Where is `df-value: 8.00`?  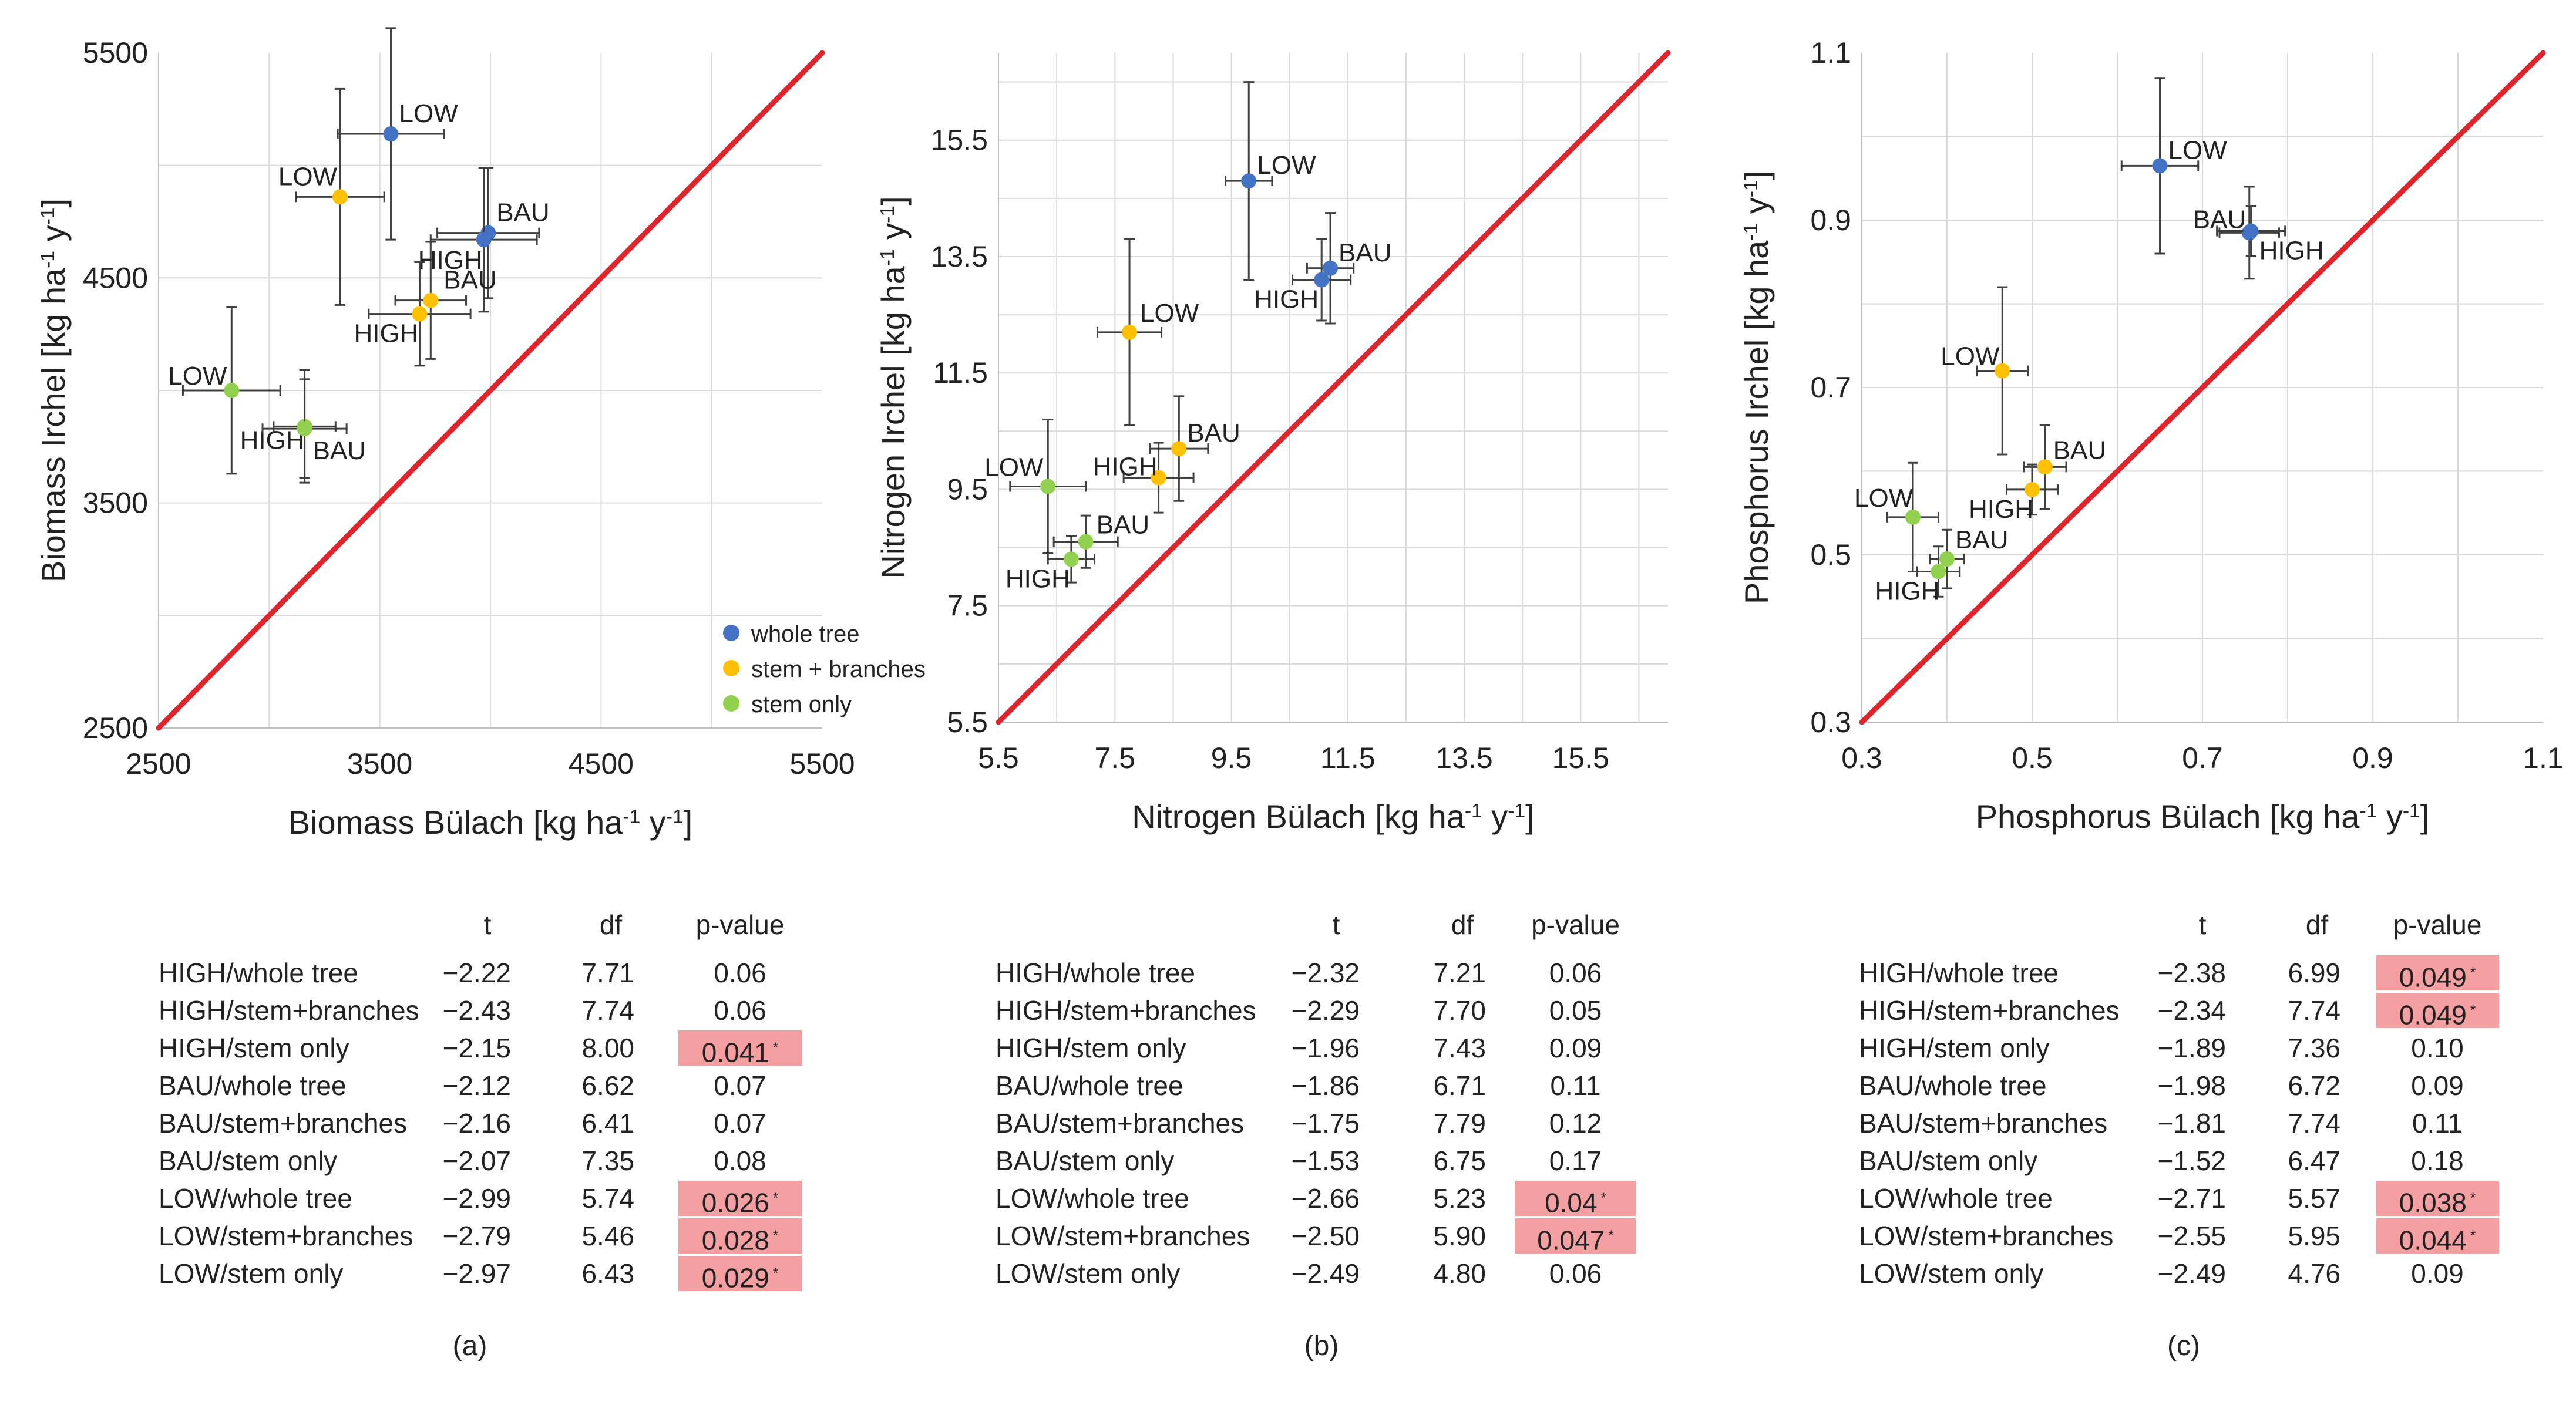
df-value: 8.00 is located at coordinates (607, 1048).